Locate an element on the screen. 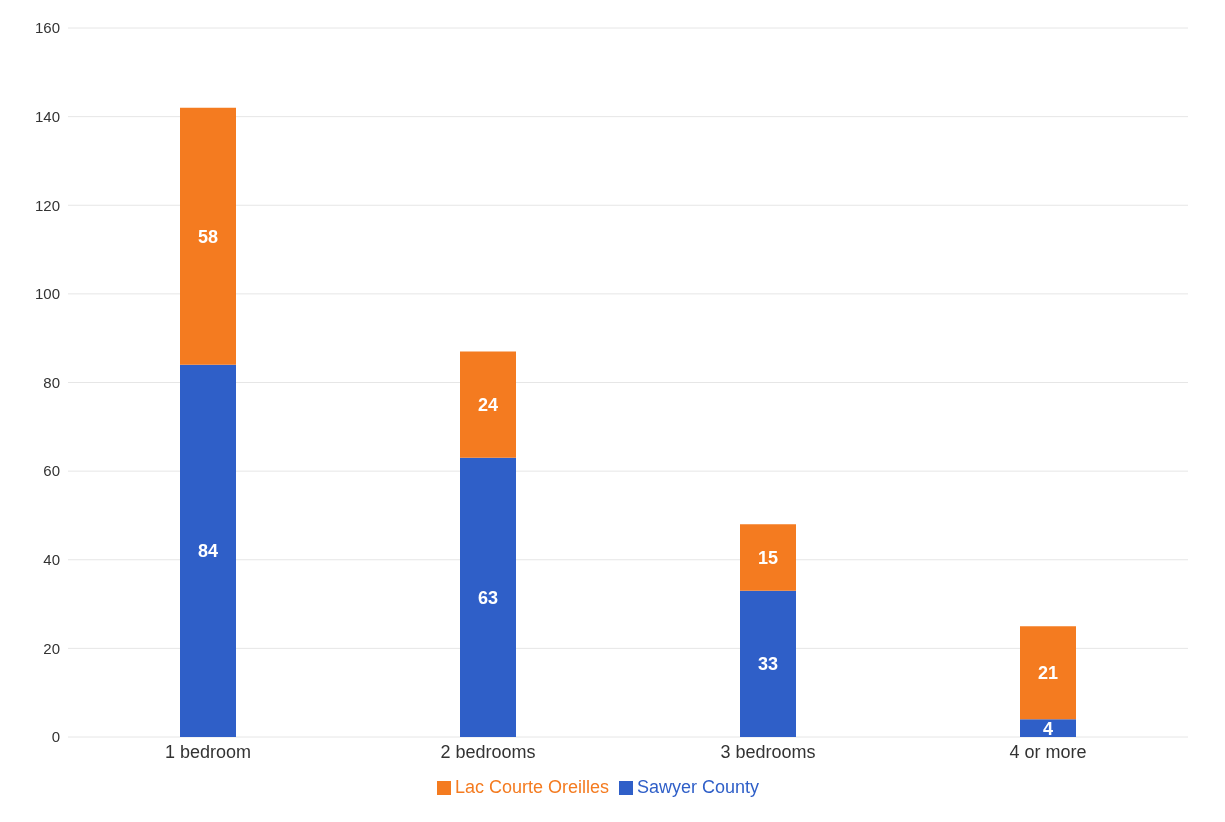 The image size is (1225, 822). data-label: 58 is located at coordinates (208, 236).